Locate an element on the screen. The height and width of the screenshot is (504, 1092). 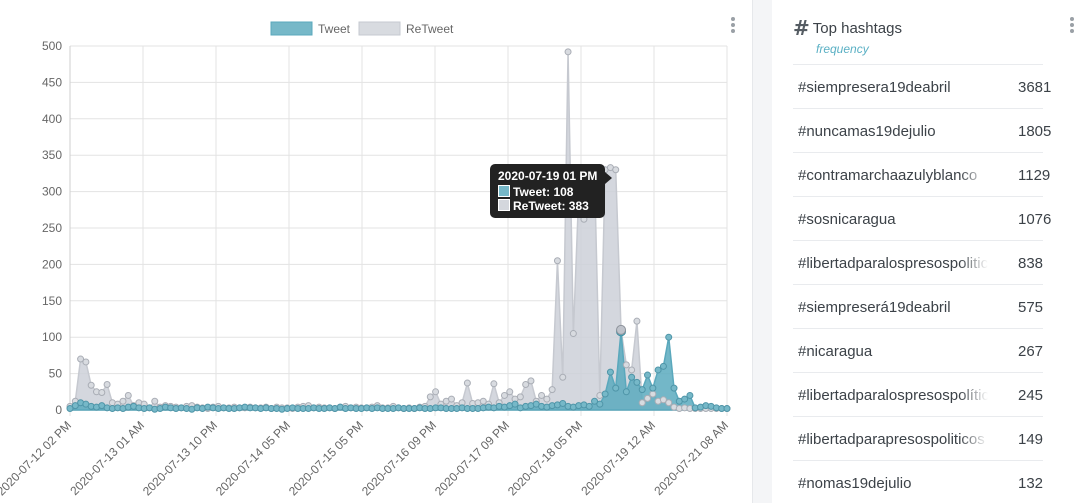
hashtags-header: # Top hashtags frequency is located at coordinates (847, 36).